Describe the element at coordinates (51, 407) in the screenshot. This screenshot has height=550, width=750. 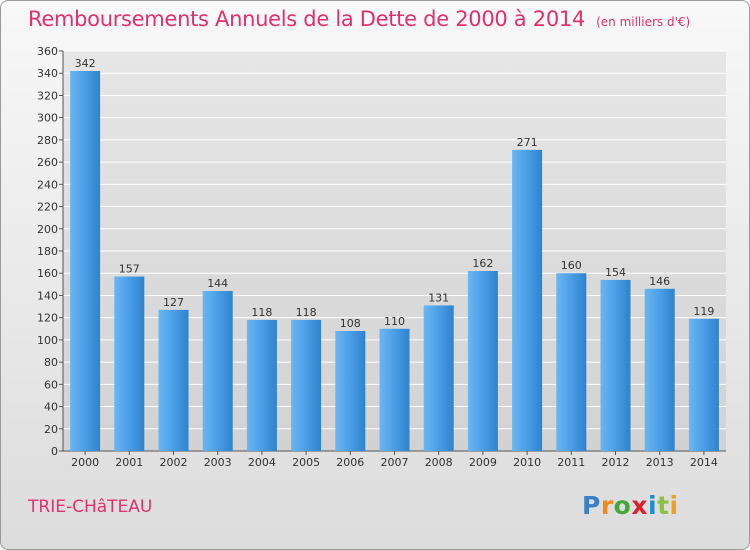
I see `y-tick-label: 40` at that location.